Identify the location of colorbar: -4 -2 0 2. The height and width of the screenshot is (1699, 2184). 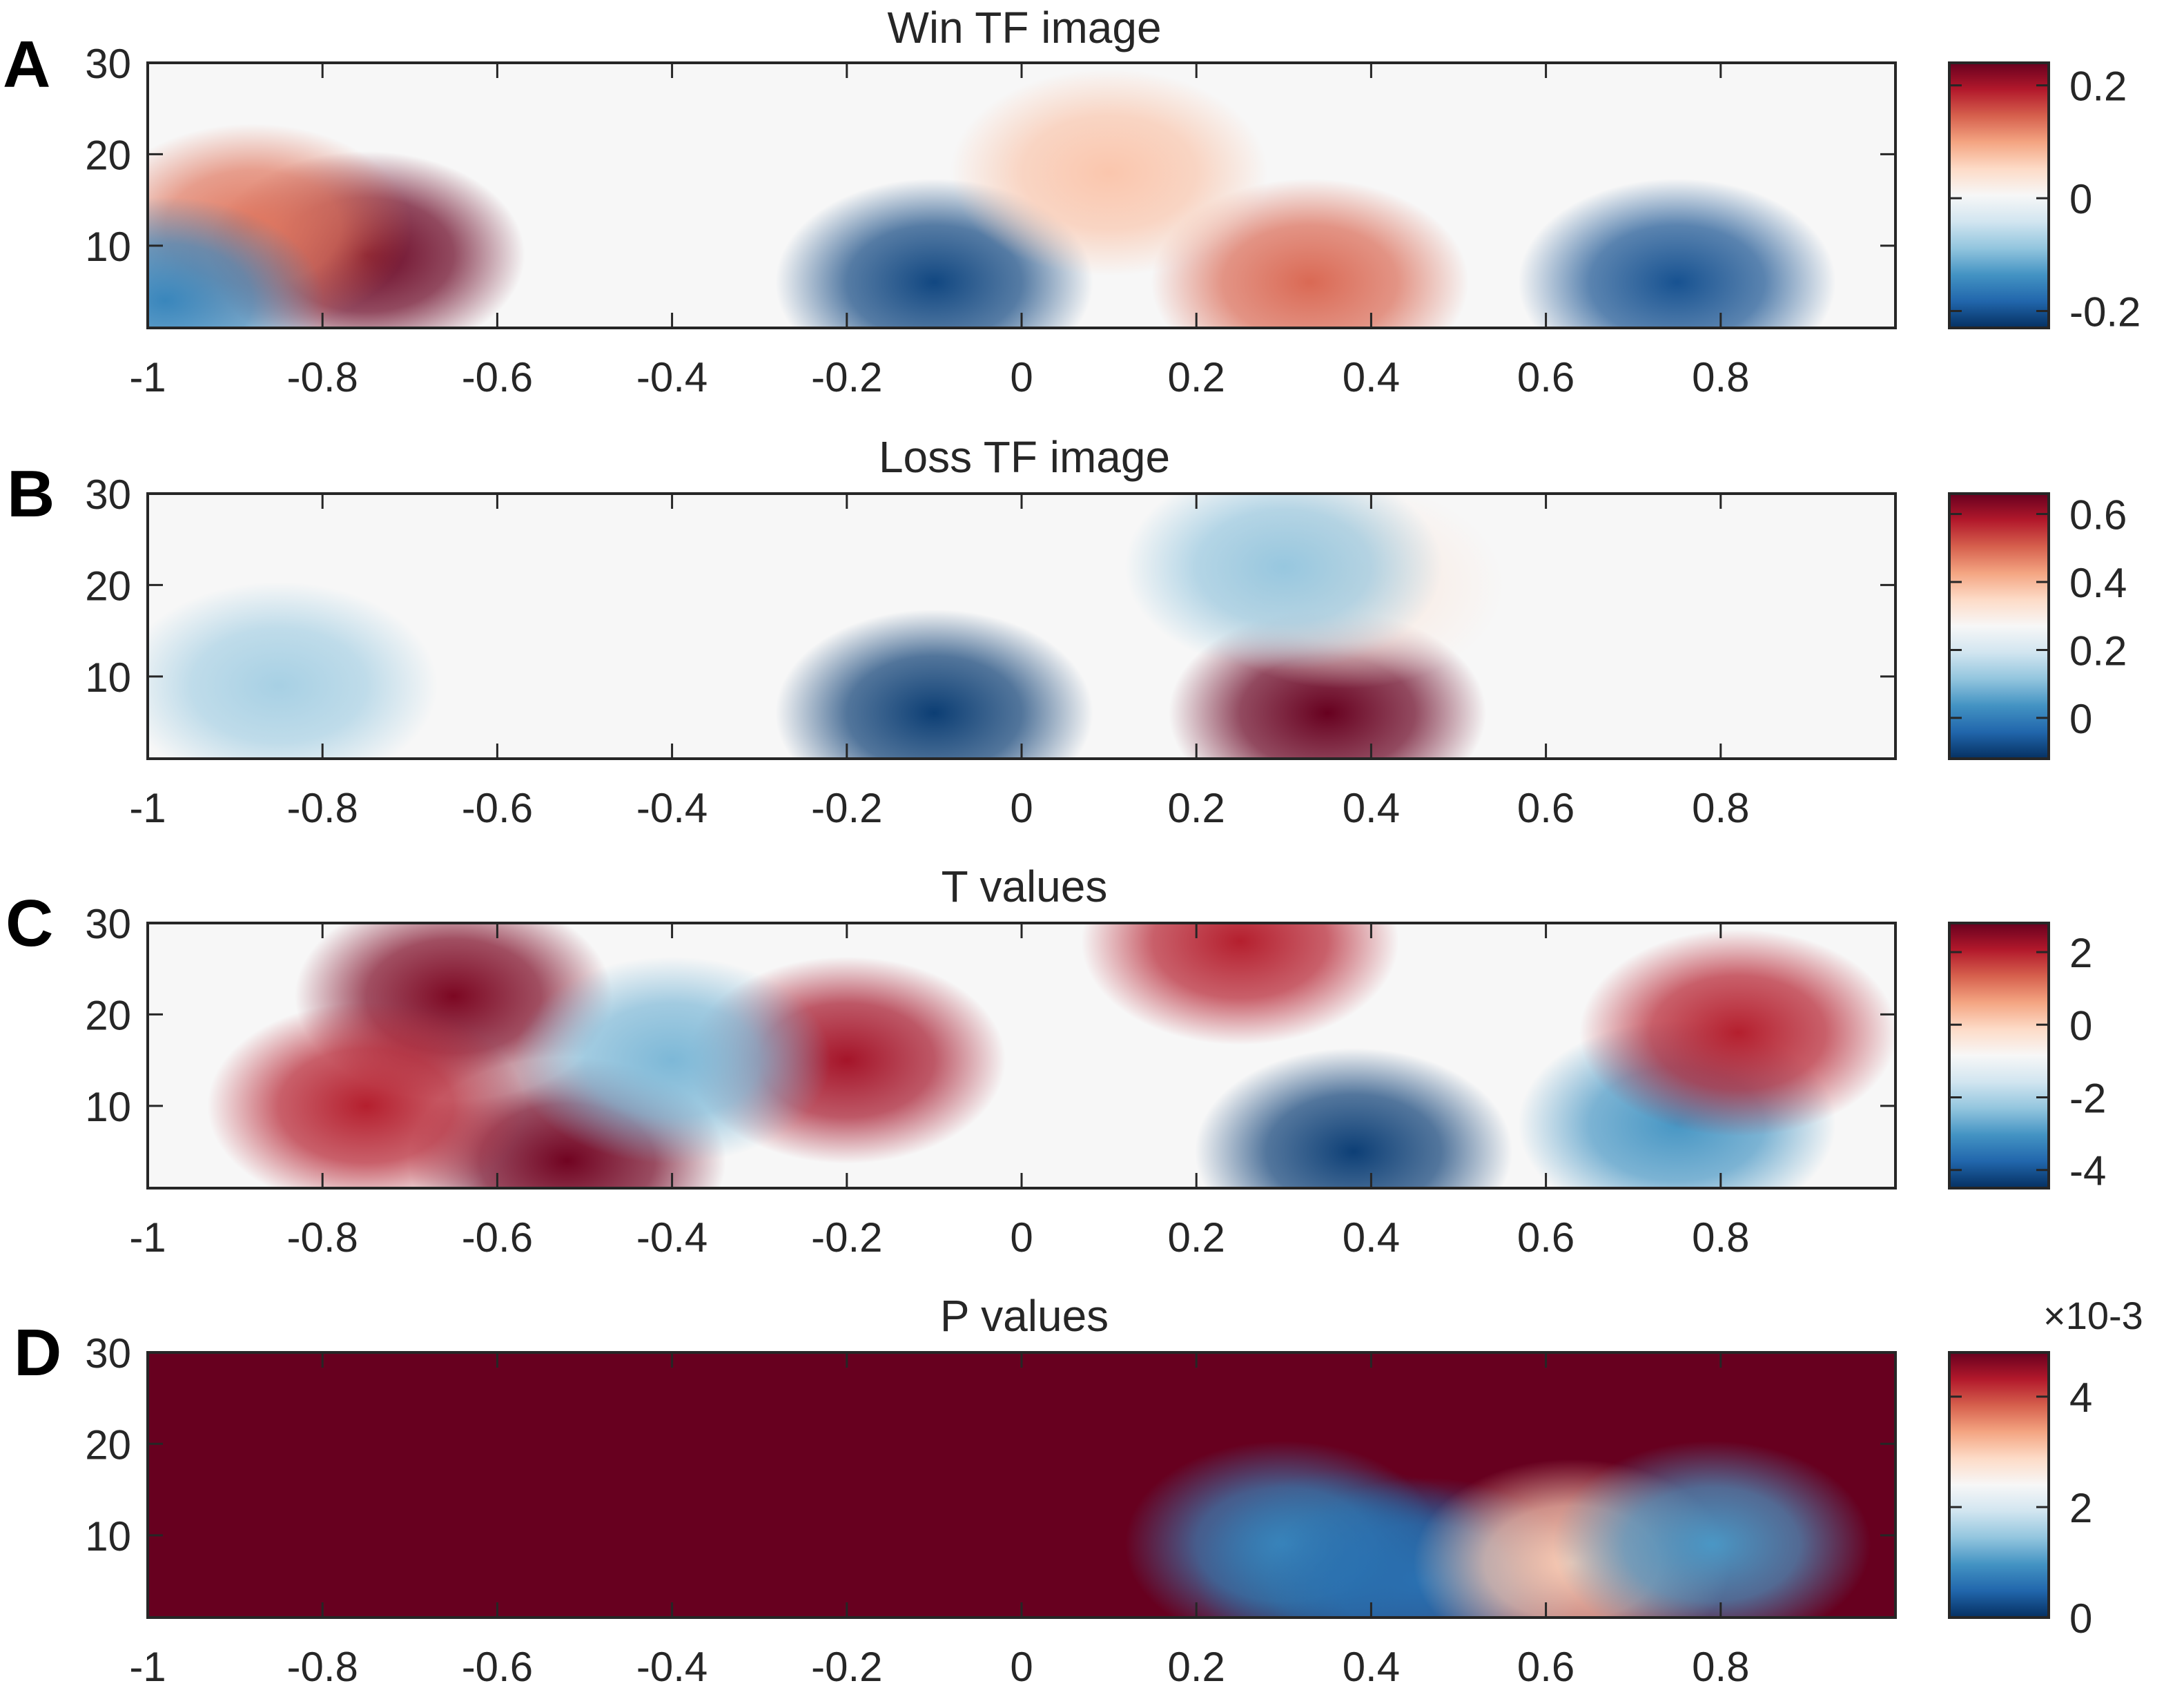
(2027, 1058).